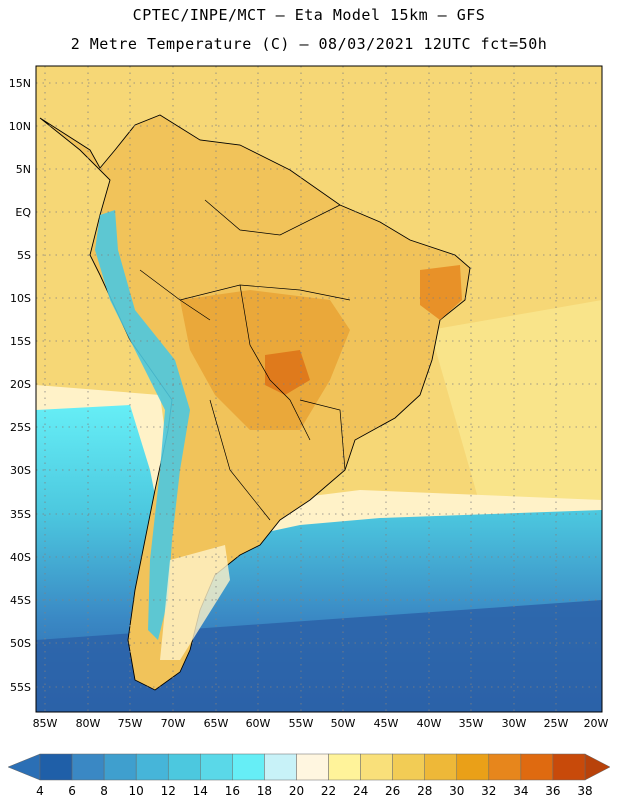 The image size is (618, 800). I want to click on country-borders, so click(245, 360).